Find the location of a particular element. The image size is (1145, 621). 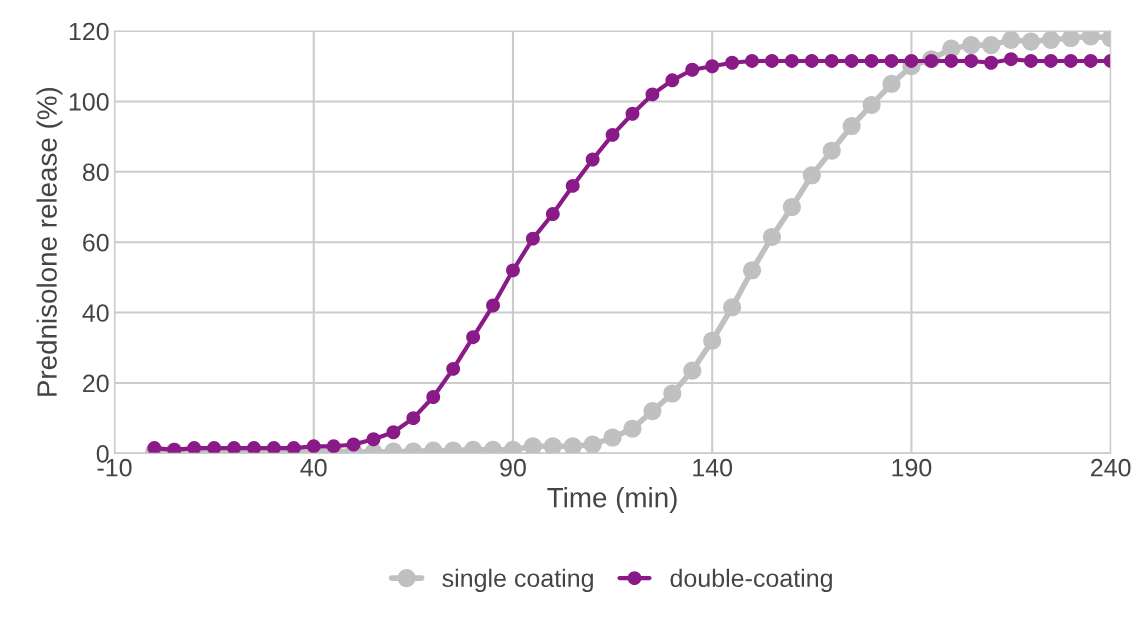

y-tick-label: 40 is located at coordinates (95, 313).